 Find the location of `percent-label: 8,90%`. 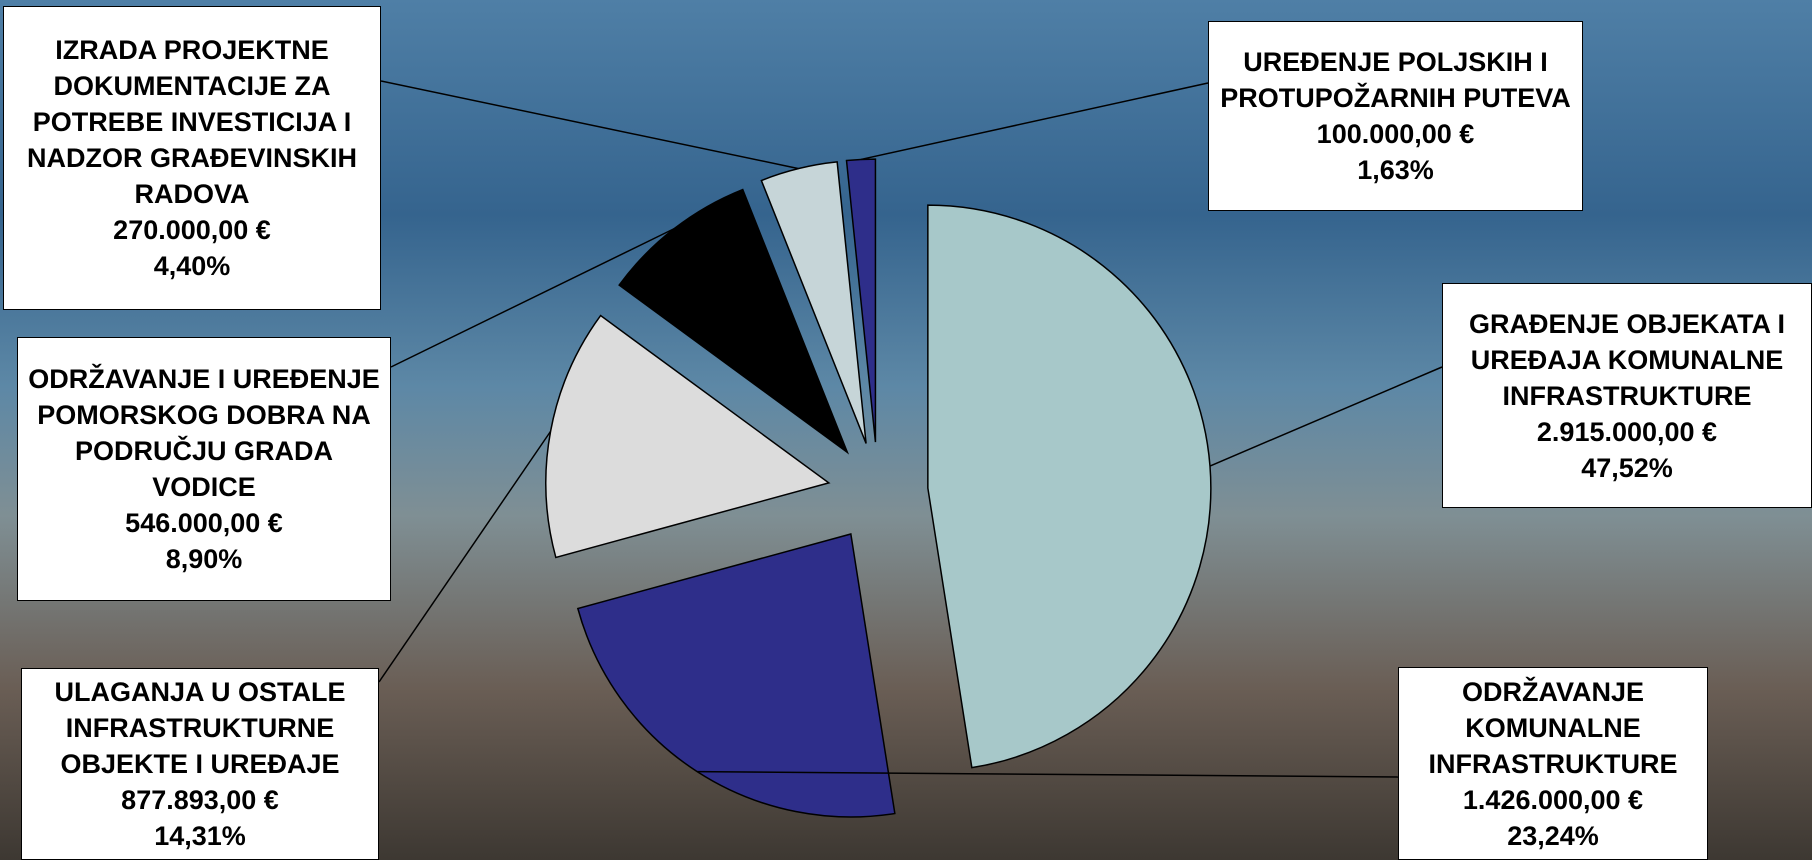

percent-label: 8,90% is located at coordinates (204, 559).